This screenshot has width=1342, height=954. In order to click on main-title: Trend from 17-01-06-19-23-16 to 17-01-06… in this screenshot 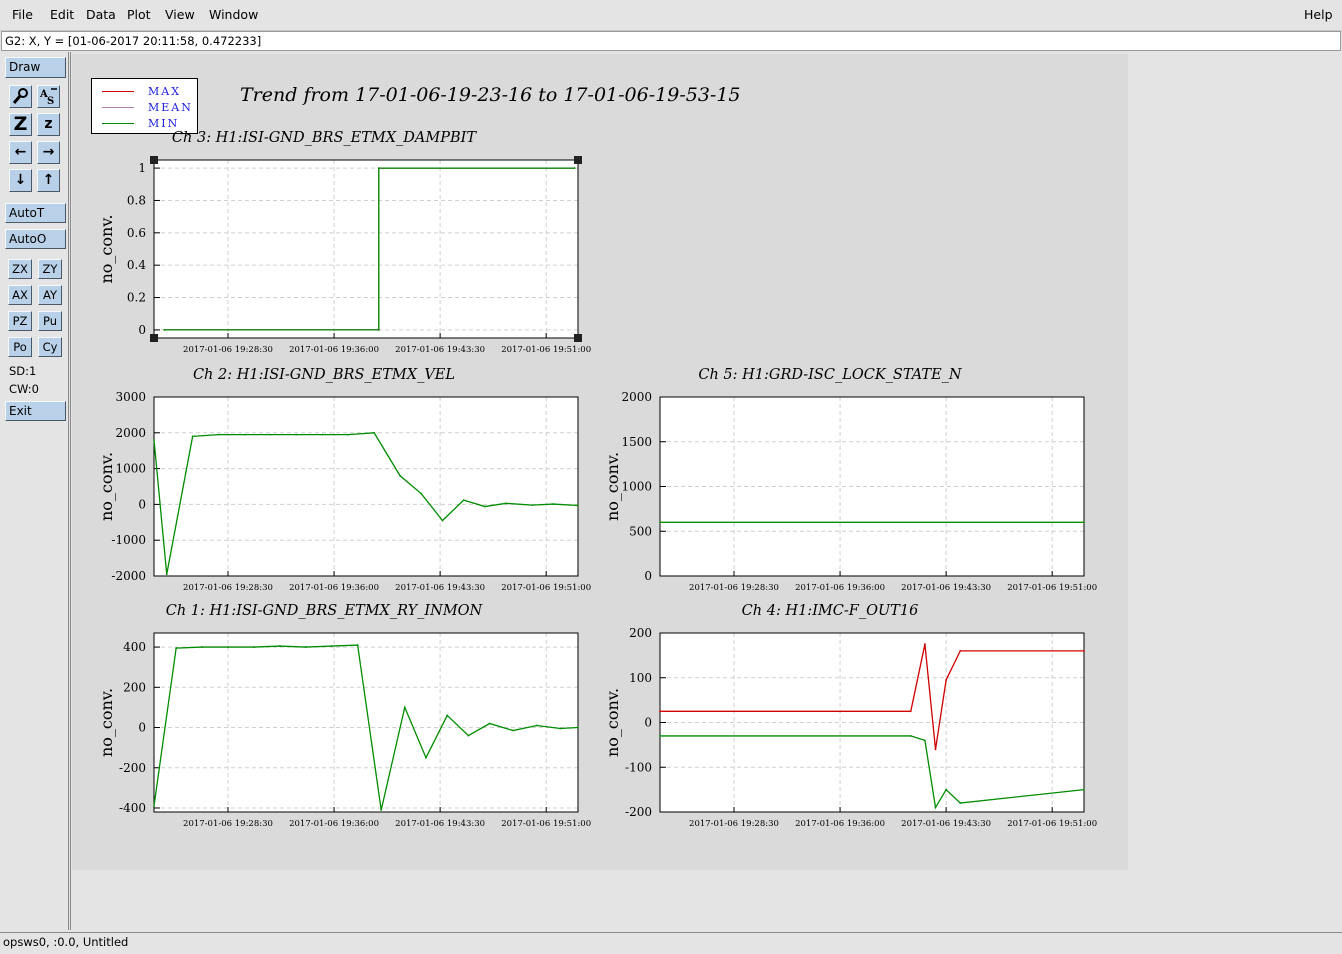, I will do `click(490, 95)`.